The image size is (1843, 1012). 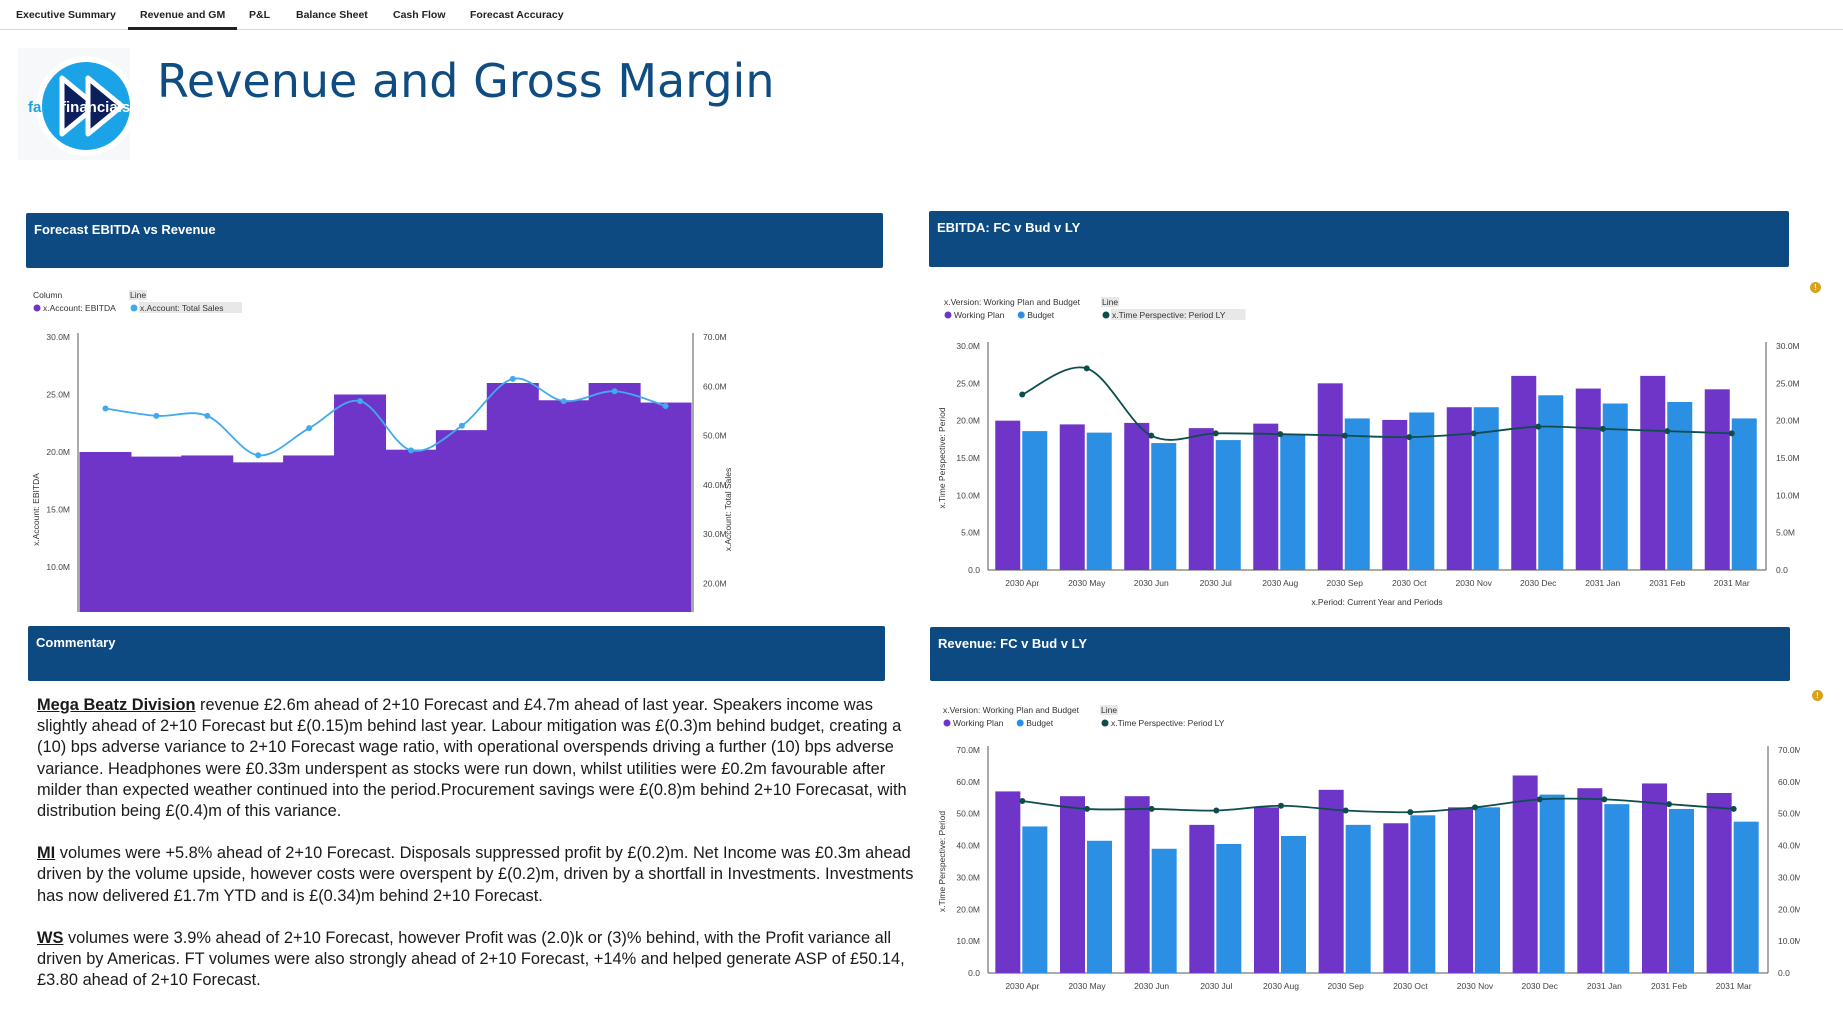 What do you see at coordinates (259, 15) in the screenshot?
I see `tab-pl: P&L` at bounding box center [259, 15].